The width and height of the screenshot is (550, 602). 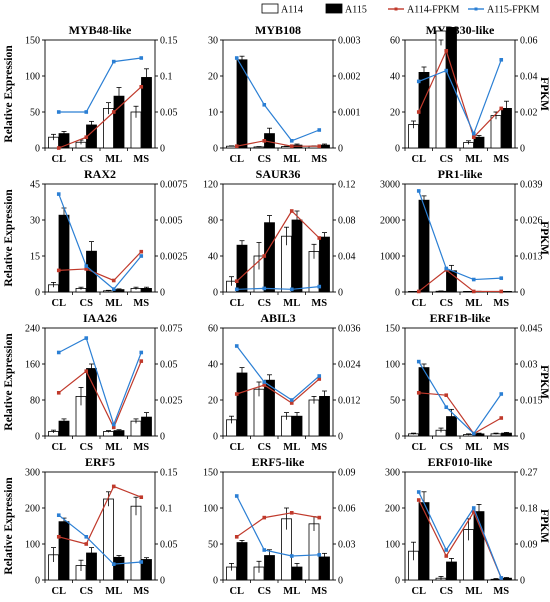 What do you see at coordinates (529, 365) in the screenshot?
I see `y2-tick-label: 0.03` at bounding box center [529, 365].